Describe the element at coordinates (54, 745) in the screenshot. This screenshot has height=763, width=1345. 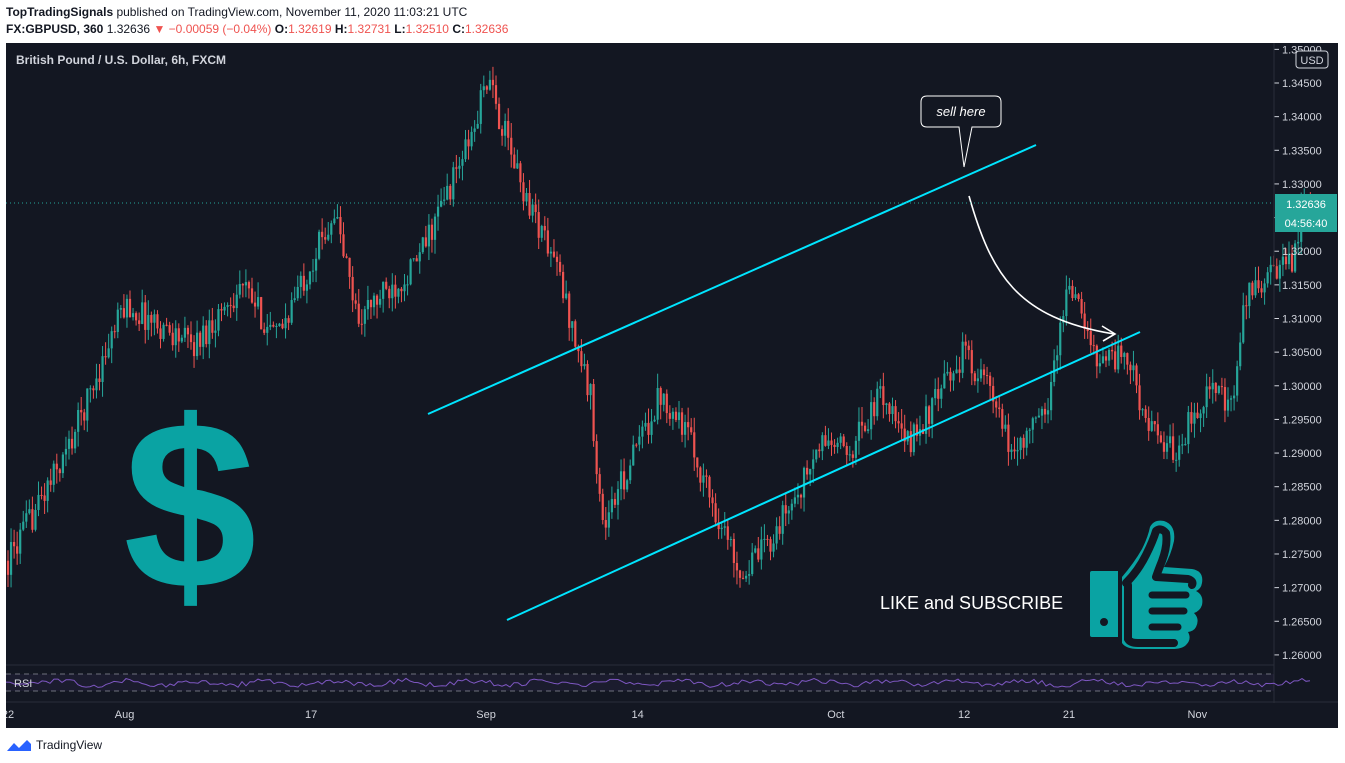
I see `tradingview-footer: TradingView` at that location.